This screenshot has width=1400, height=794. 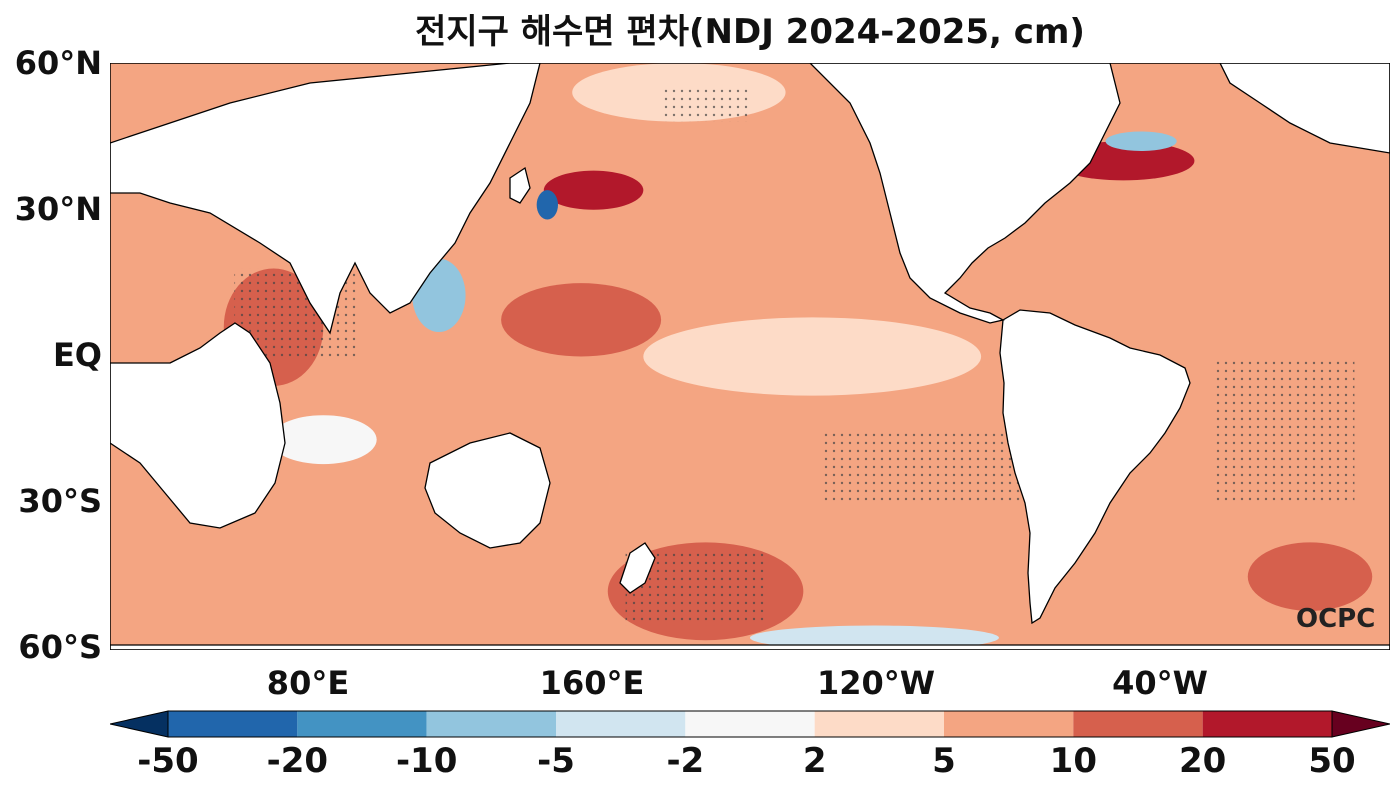 I want to click on land-south-america, so click(x=1095, y=467).